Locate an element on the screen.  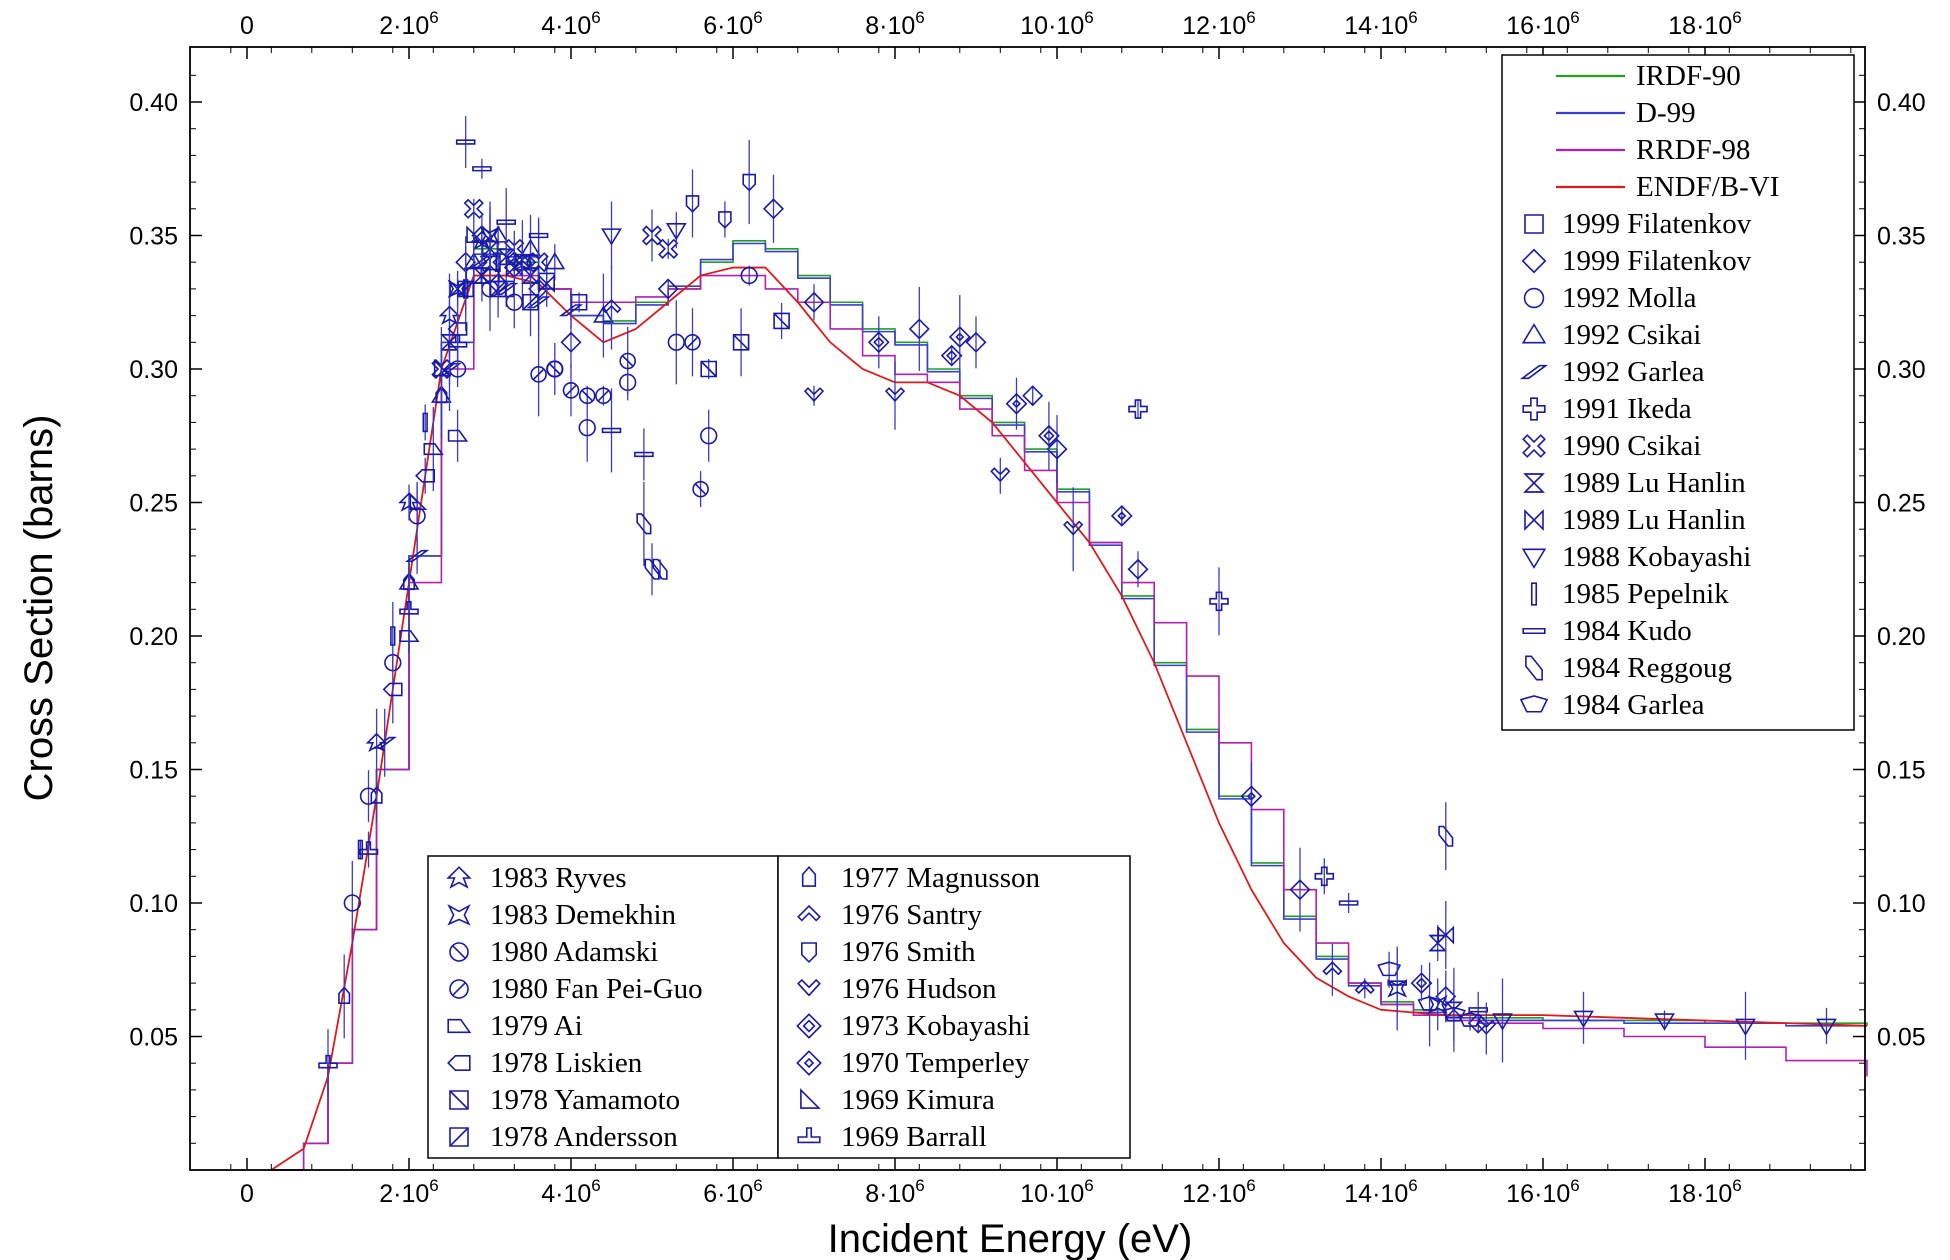
legend-label: 1980 Adamski is located at coordinates (574, 952).